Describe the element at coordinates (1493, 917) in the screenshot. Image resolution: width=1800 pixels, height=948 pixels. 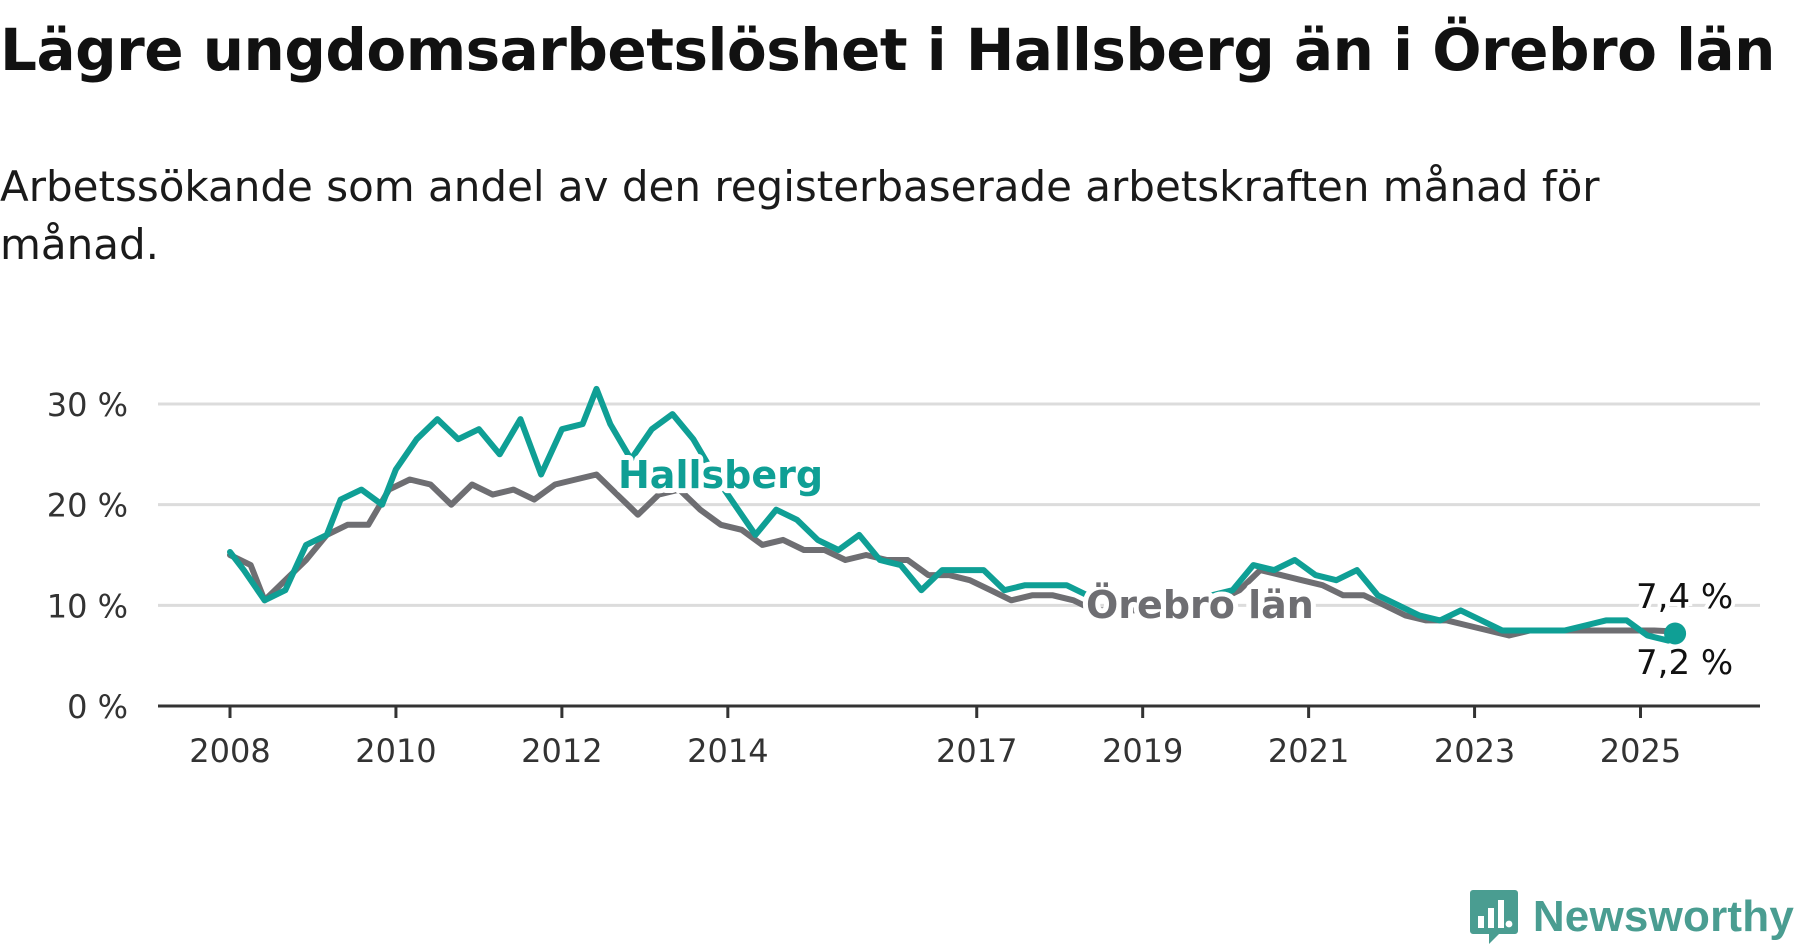
I see `newsworthy-logo-icon` at that location.